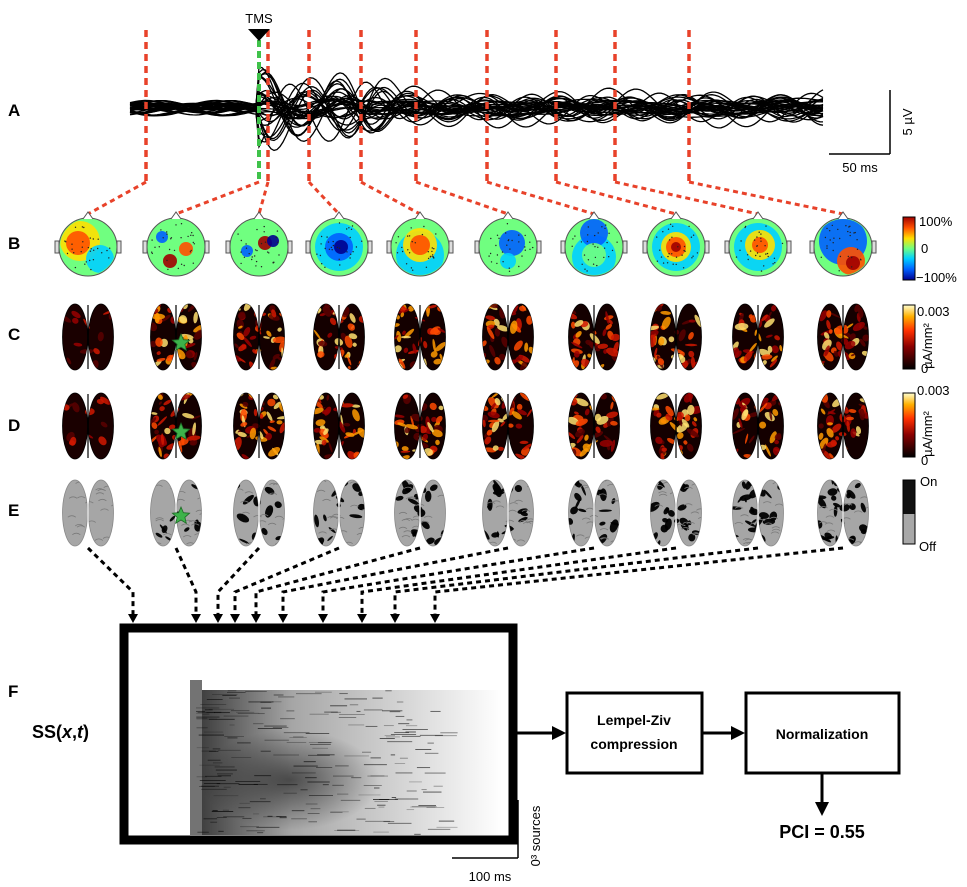 The image size is (967, 887). I want to click on eeg-butterfly-traces, so click(476, 109).